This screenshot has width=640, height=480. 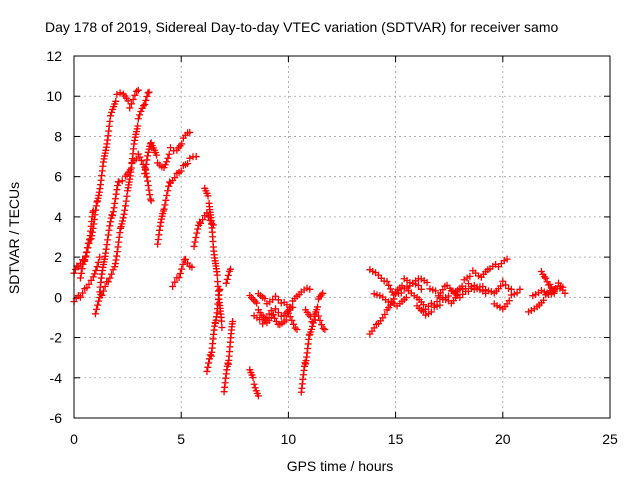 I want to click on y-axis-title: SDTVAR / TECUs, so click(x=14, y=238).